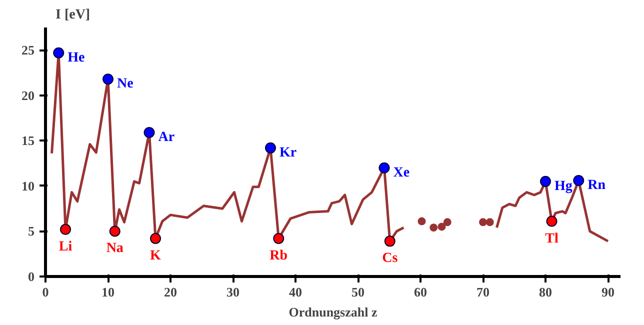 The width and height of the screenshot is (644, 325). What do you see at coordinates (483, 292) in the screenshot?
I see `x-tick-label: 70` at bounding box center [483, 292].